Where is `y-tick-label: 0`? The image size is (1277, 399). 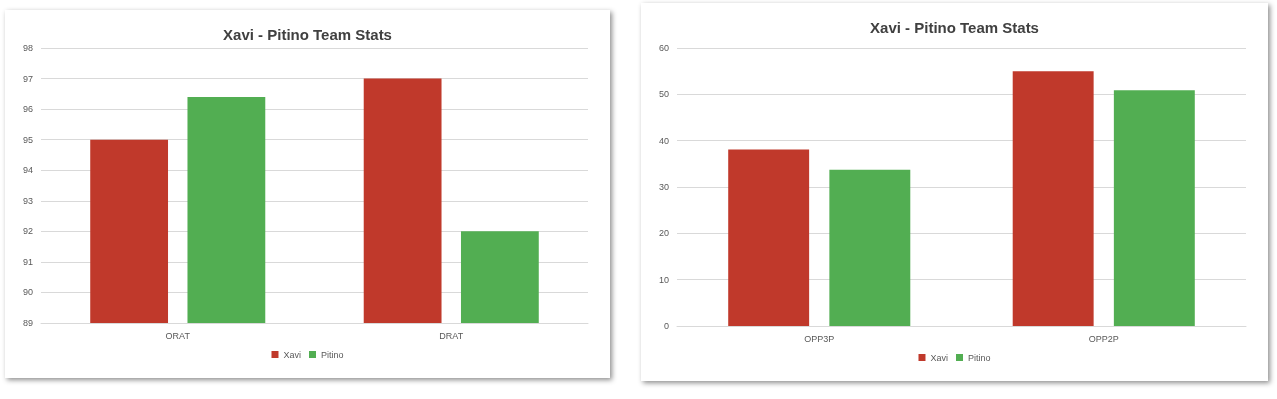 y-tick-label: 0 is located at coordinates (666, 326).